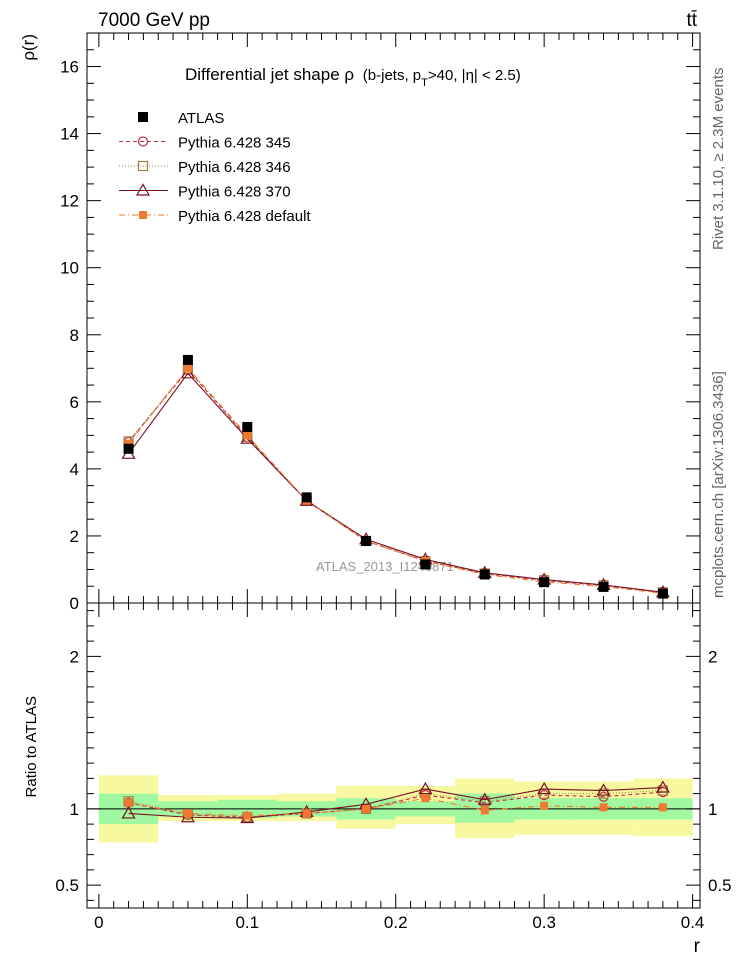 This screenshot has height=972, width=746. I want to click on title-main: Differential jet shape ρ, so click(269, 74).